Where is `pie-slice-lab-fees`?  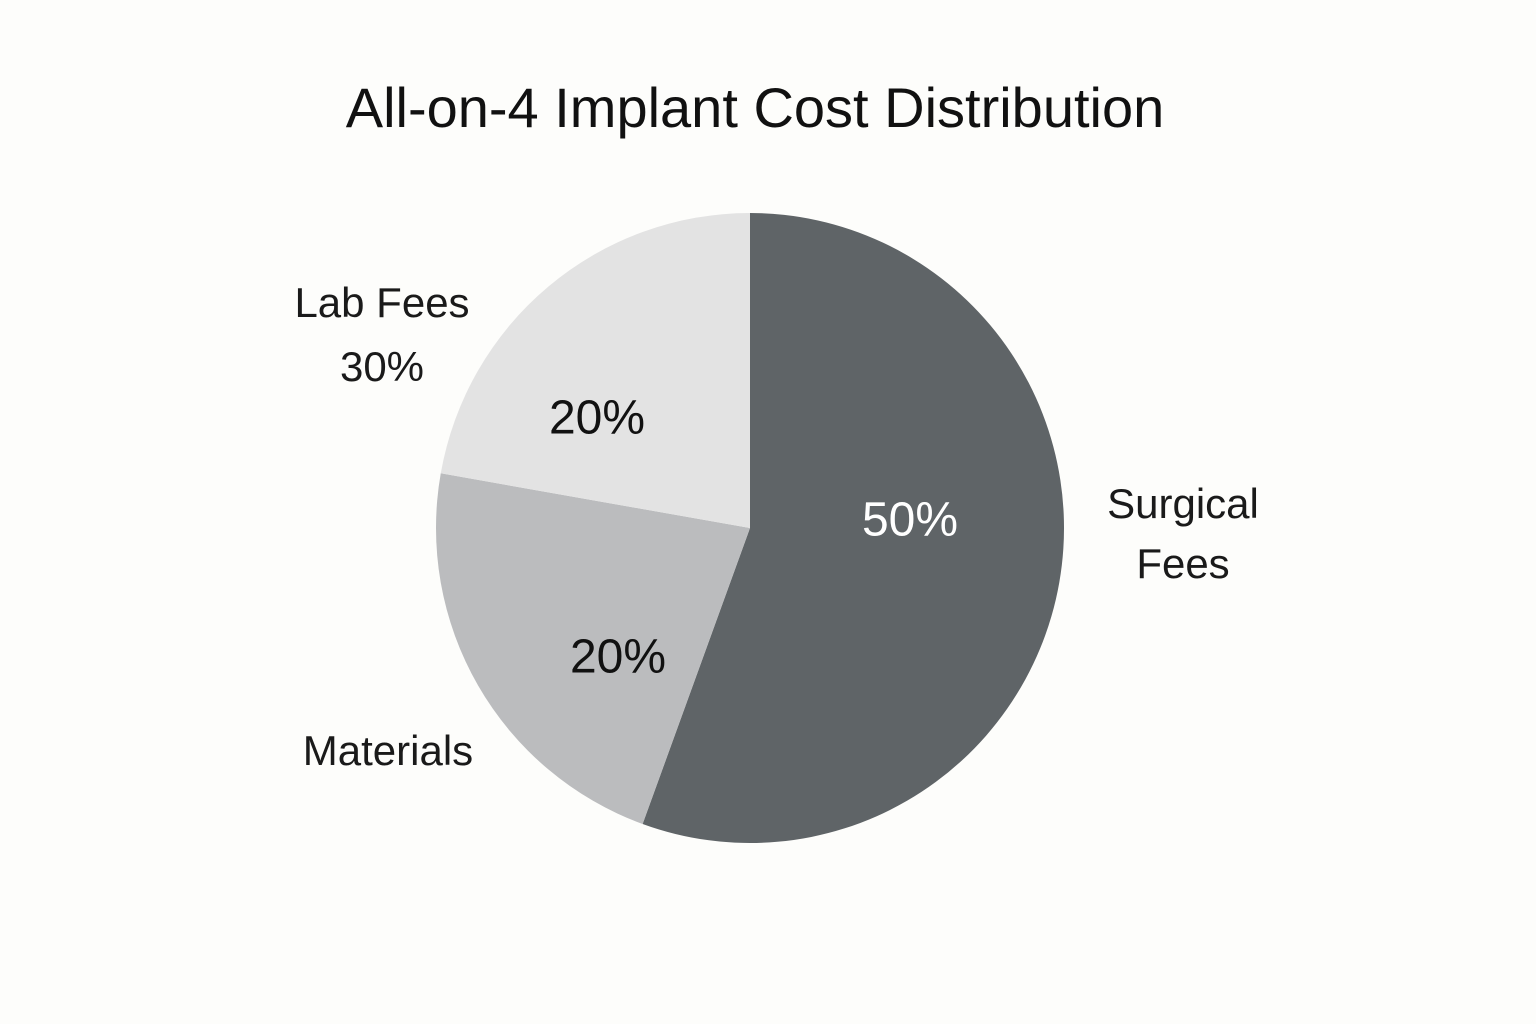
pie-slice-lab-fees is located at coordinates (595, 370).